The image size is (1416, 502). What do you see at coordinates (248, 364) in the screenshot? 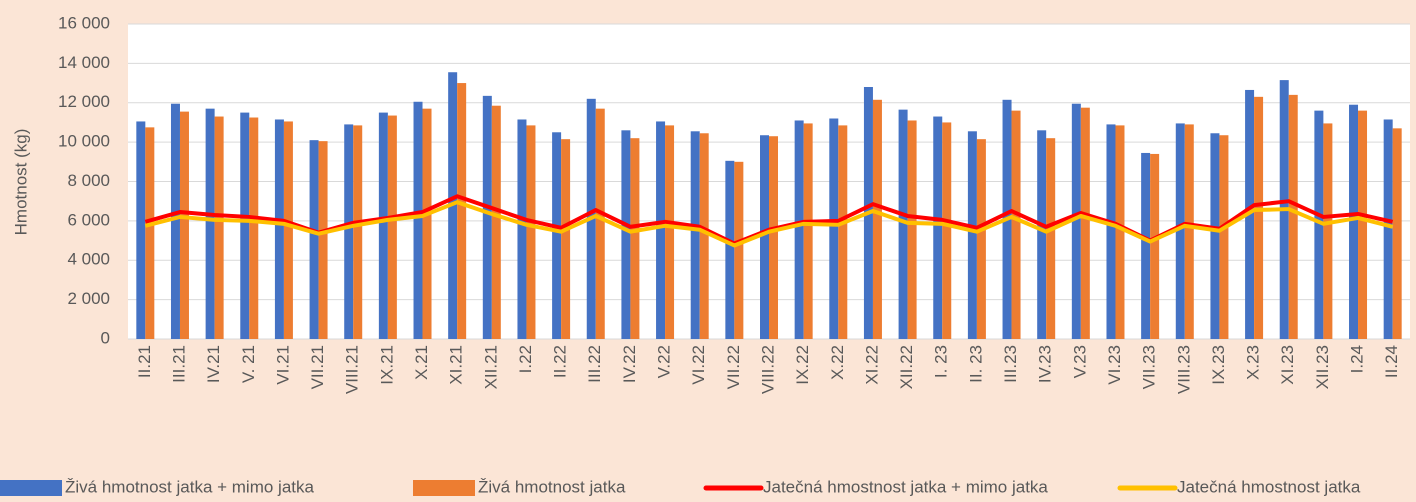
I see `x-tick-label: V. 21` at bounding box center [248, 364].